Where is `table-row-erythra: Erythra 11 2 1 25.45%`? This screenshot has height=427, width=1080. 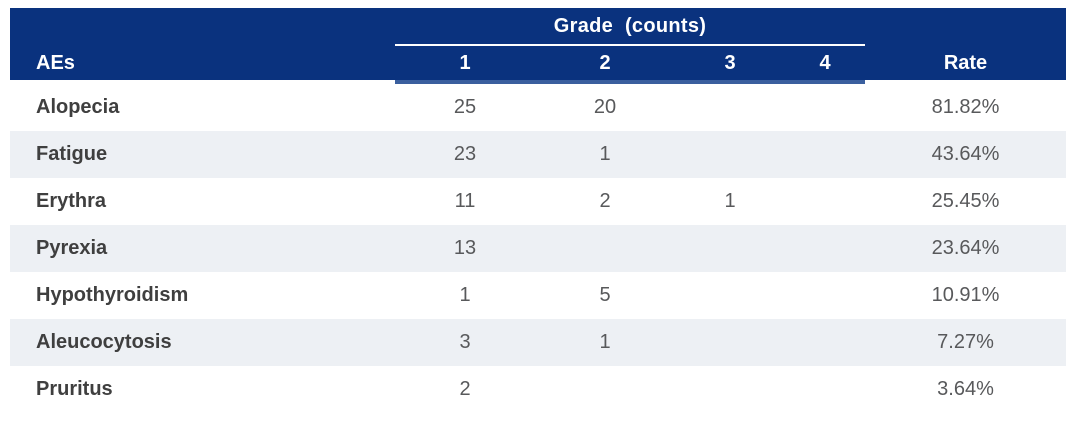
table-row-erythra: Erythra 11 2 1 25.45% is located at coordinates (538, 201).